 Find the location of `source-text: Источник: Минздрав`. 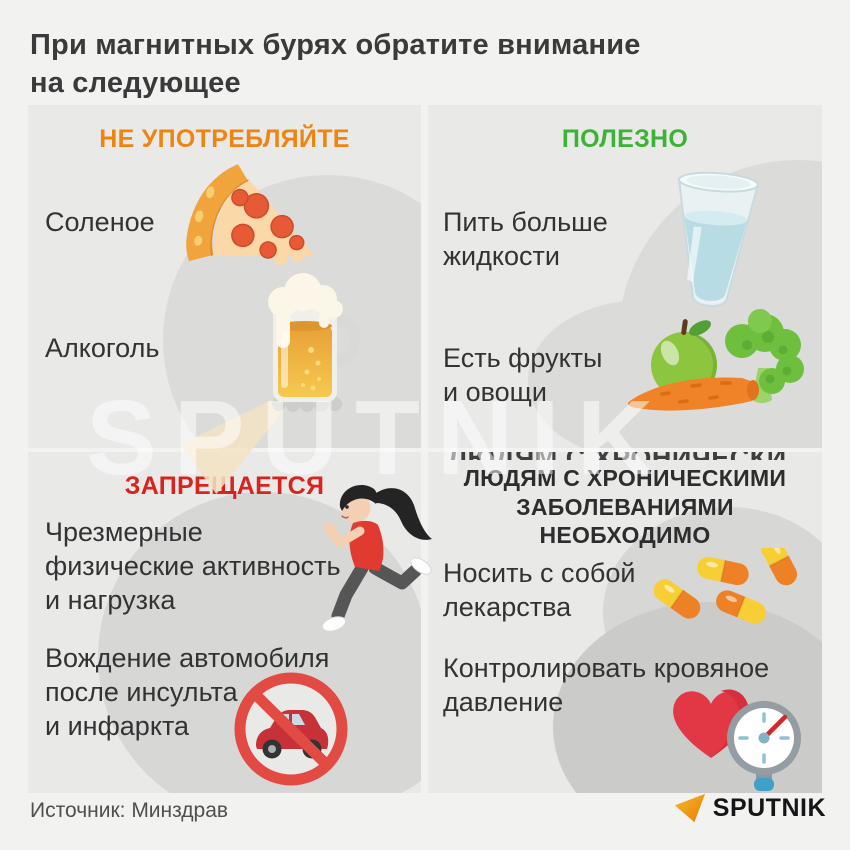

source-text: Источник: Минздрав is located at coordinates (129, 810).